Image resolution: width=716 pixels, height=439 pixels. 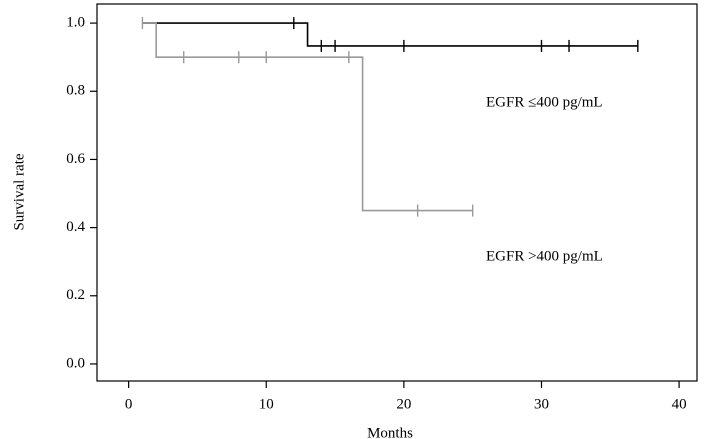 What do you see at coordinates (75, 159) in the screenshot?
I see `y-tick-label: 0.6` at bounding box center [75, 159].